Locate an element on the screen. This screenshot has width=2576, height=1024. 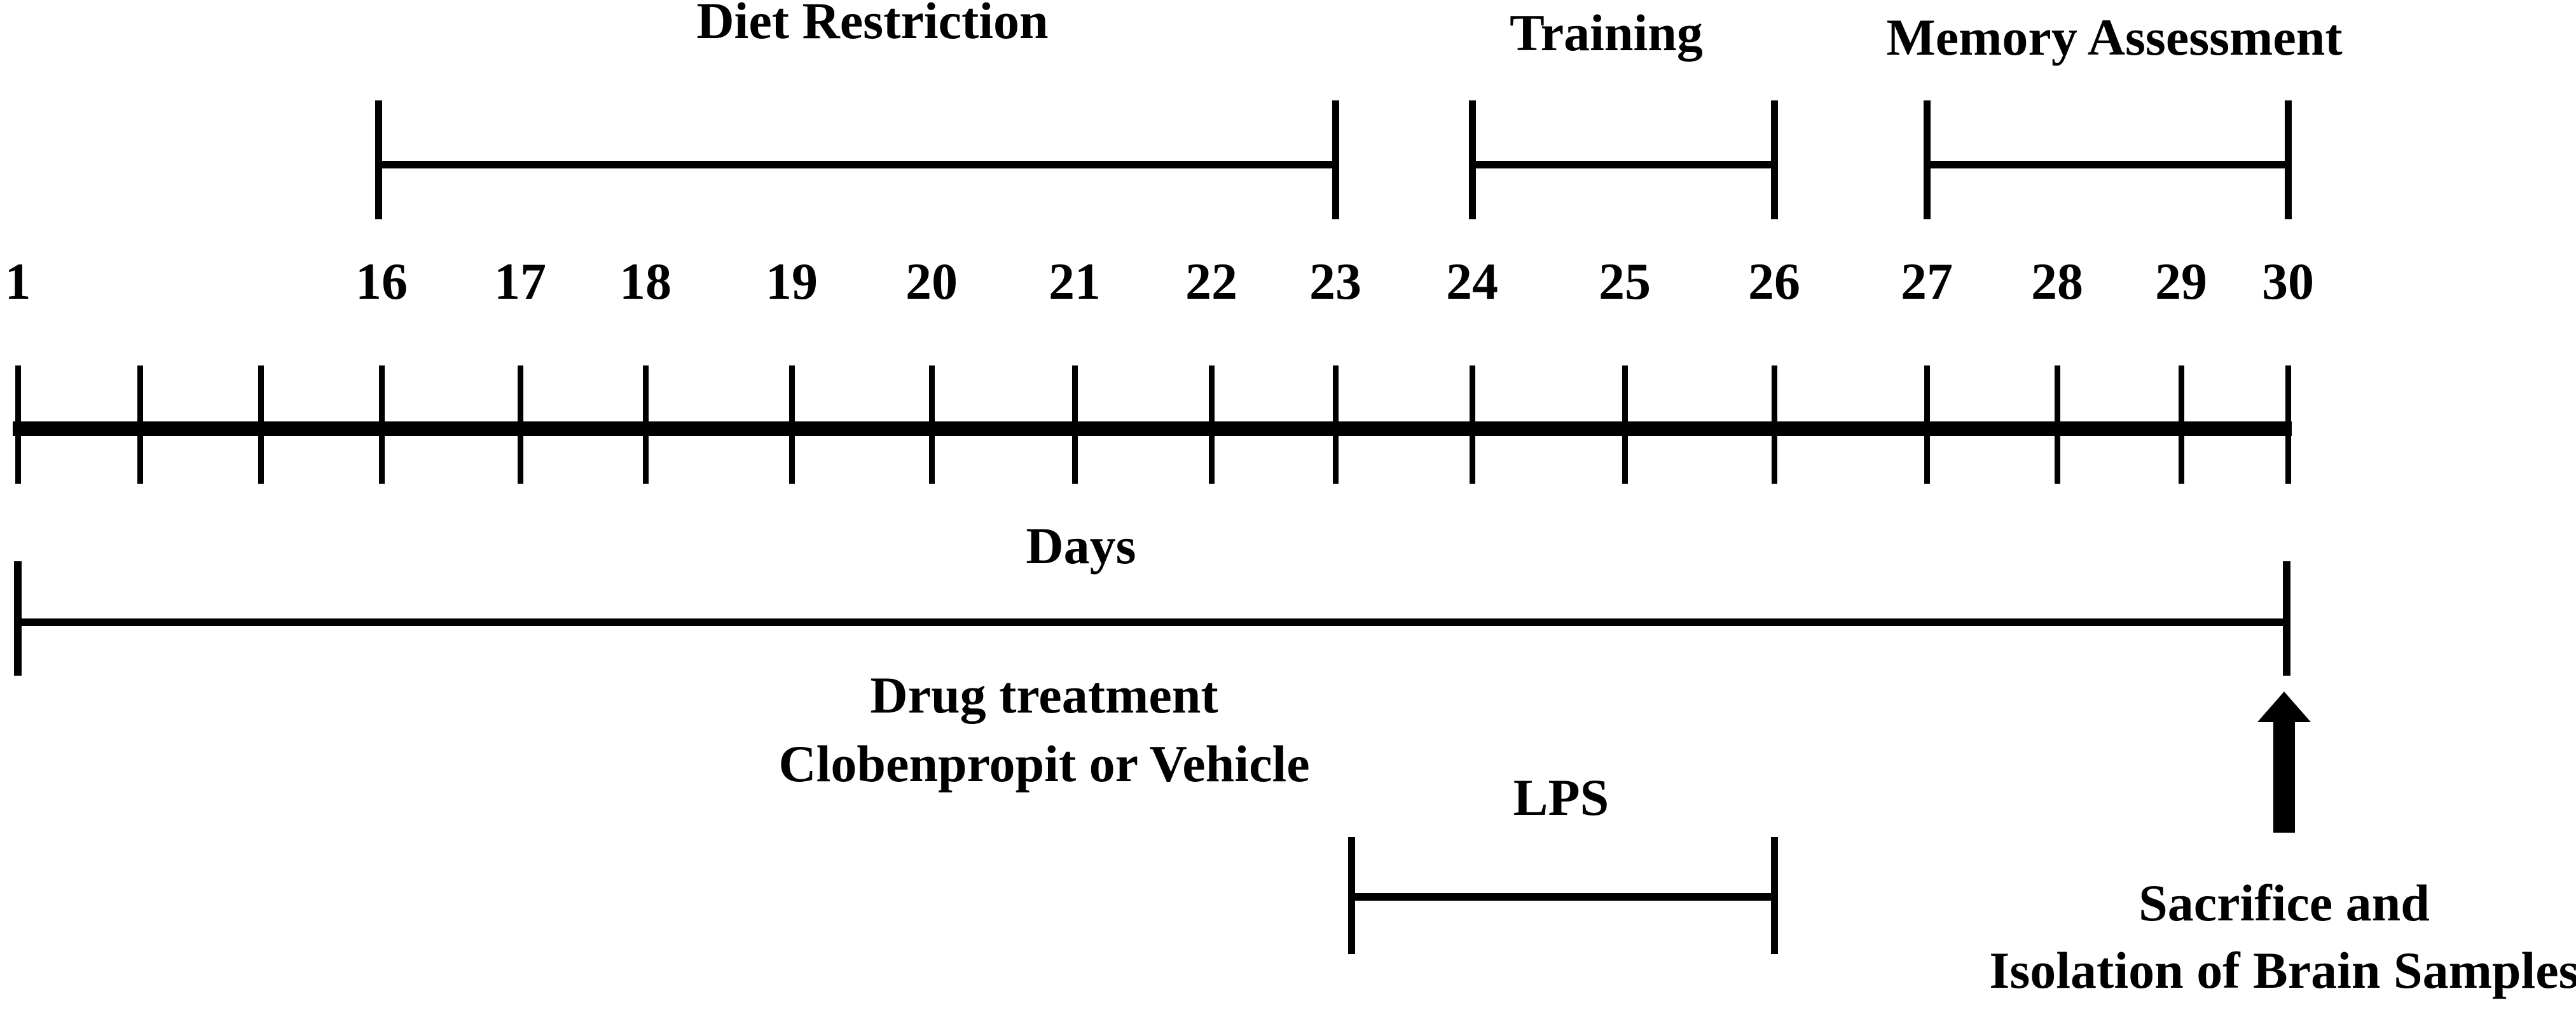
drug-treatment-span-line is located at coordinates (1152, 622).